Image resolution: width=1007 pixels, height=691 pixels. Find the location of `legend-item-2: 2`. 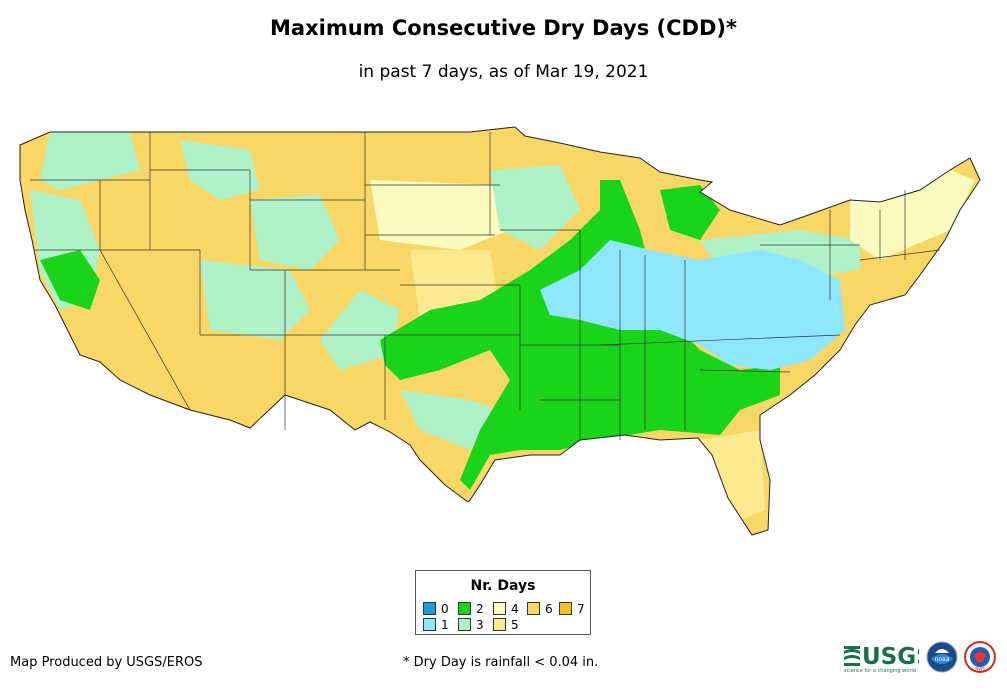

legend-item-2: 2 is located at coordinates (471, 609).